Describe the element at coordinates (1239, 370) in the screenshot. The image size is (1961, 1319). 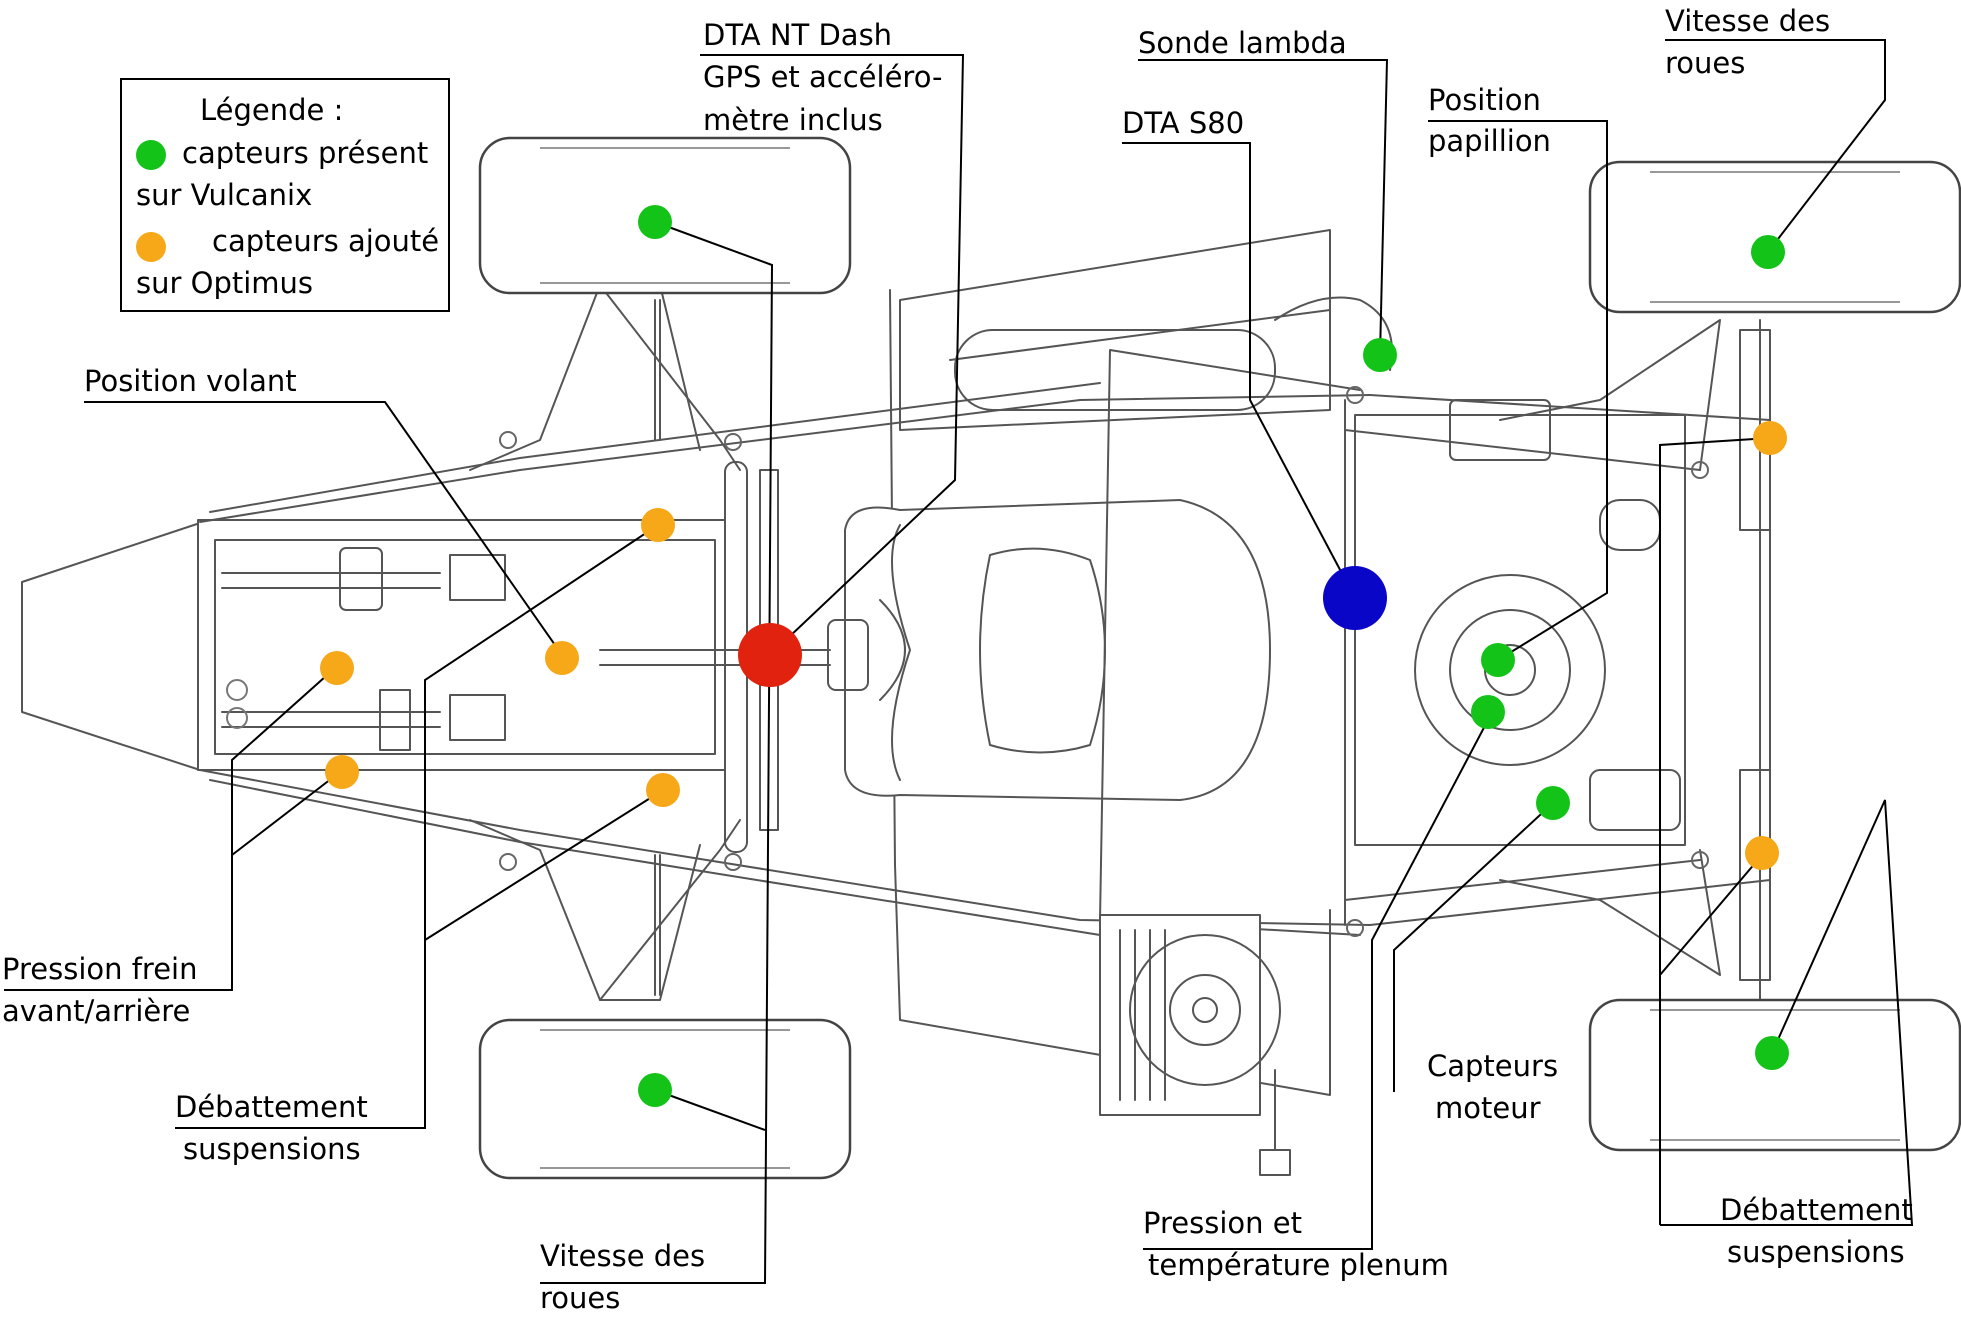
I see `leader-dta-s80` at that location.